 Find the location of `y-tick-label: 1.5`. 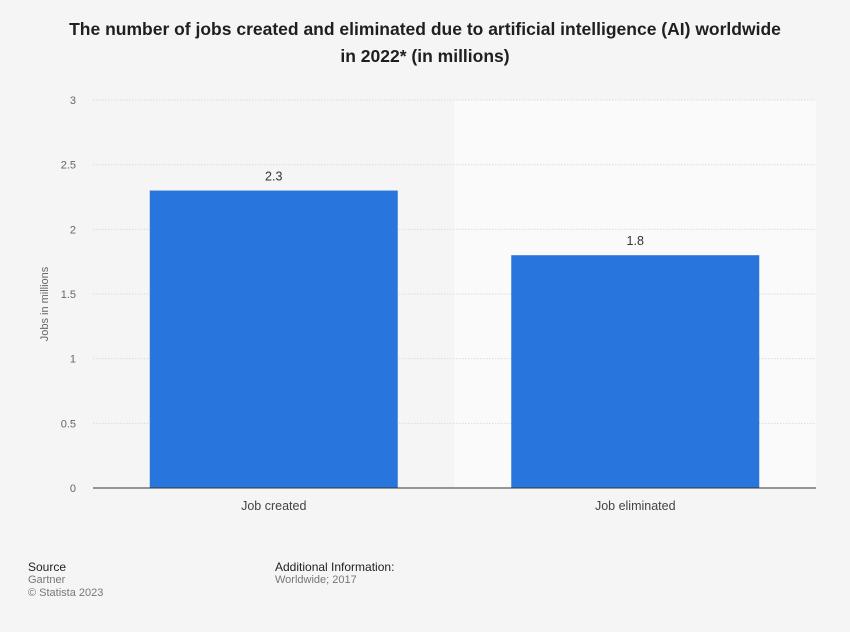

y-tick-label: 1.5 is located at coordinates (68, 295).